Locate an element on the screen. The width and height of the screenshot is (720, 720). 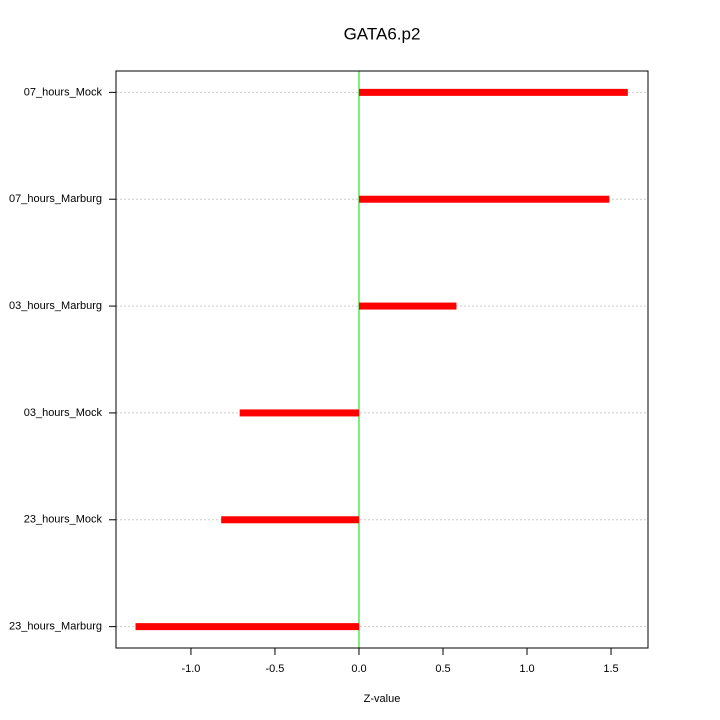
x-tick-label: 1.5 is located at coordinates (610, 669).